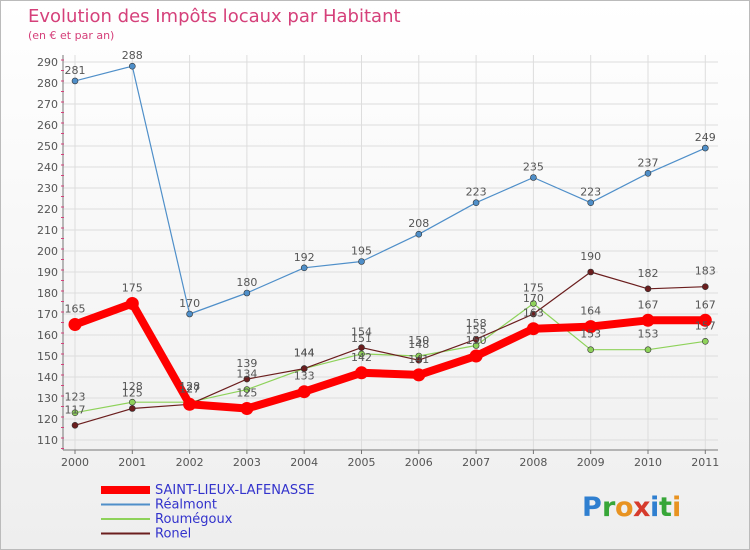 This screenshot has width=750, height=550. What do you see at coordinates (47, 188) in the screenshot?
I see `y-tick-label: 230` at bounding box center [47, 188].